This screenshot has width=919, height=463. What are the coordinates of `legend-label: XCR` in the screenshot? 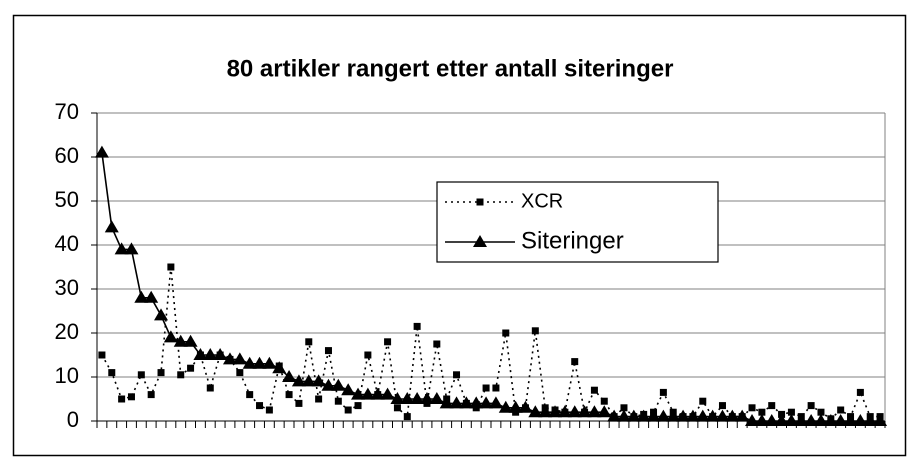 It's located at (542, 201).